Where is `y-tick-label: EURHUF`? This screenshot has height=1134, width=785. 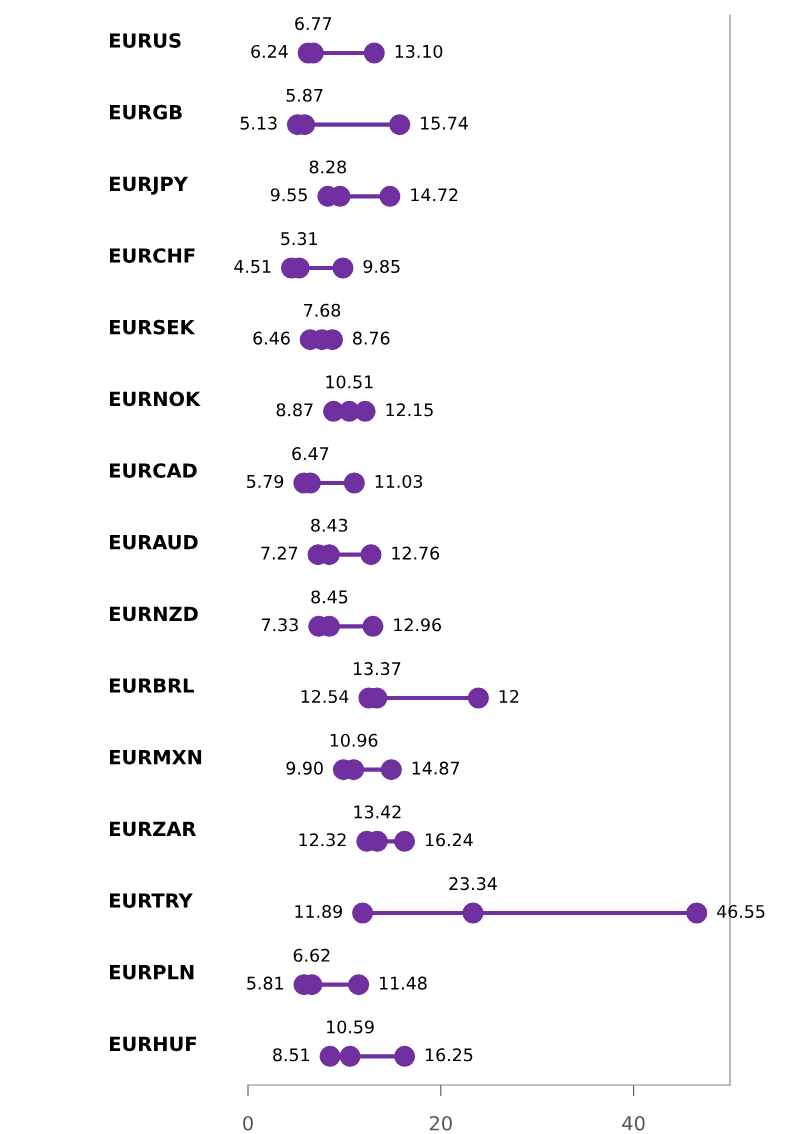
y-tick-label: EURHUF is located at coordinates (153, 1044).